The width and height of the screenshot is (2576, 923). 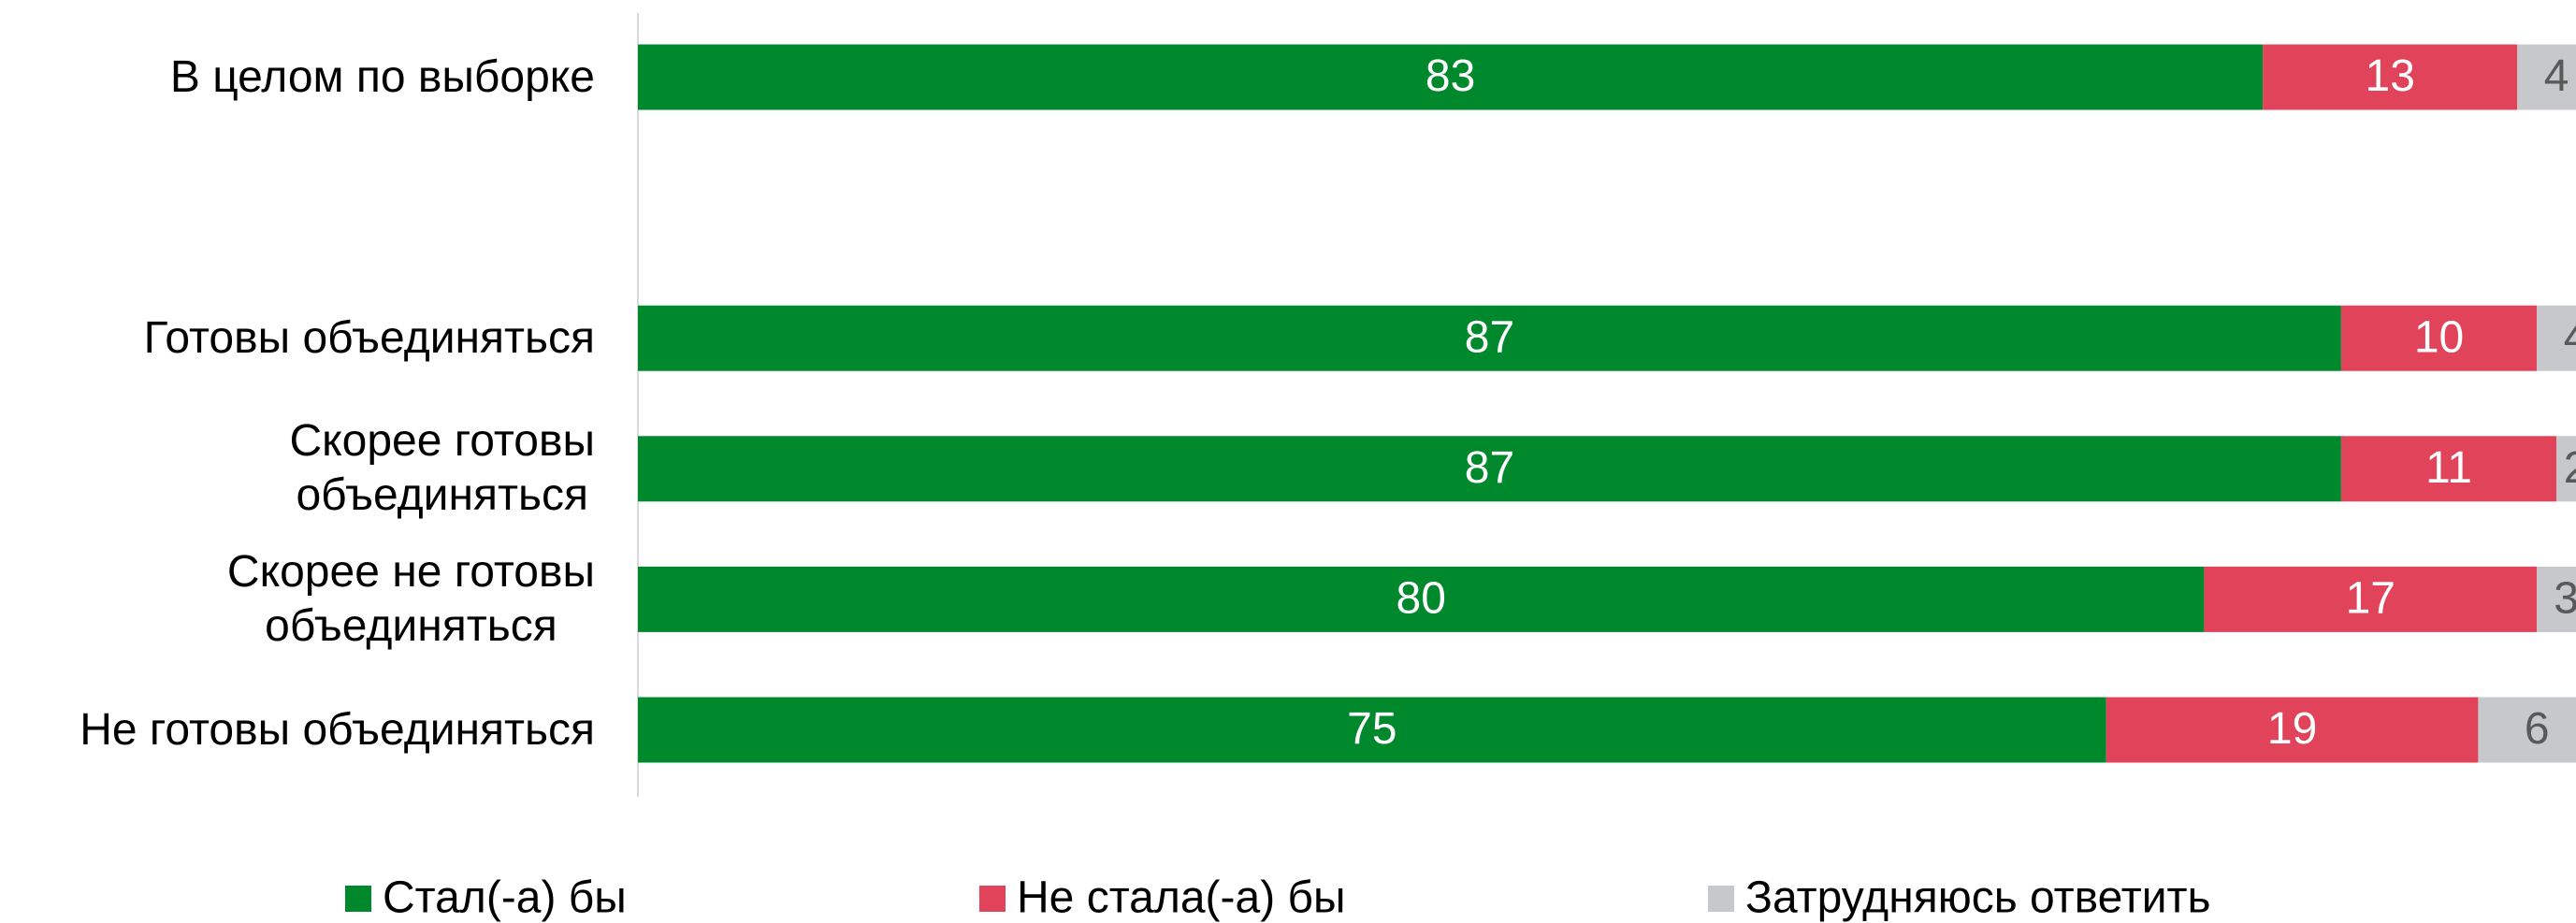 What do you see at coordinates (505, 898) in the screenshot?
I see `legend-label: Стал(-а) бы` at bounding box center [505, 898].